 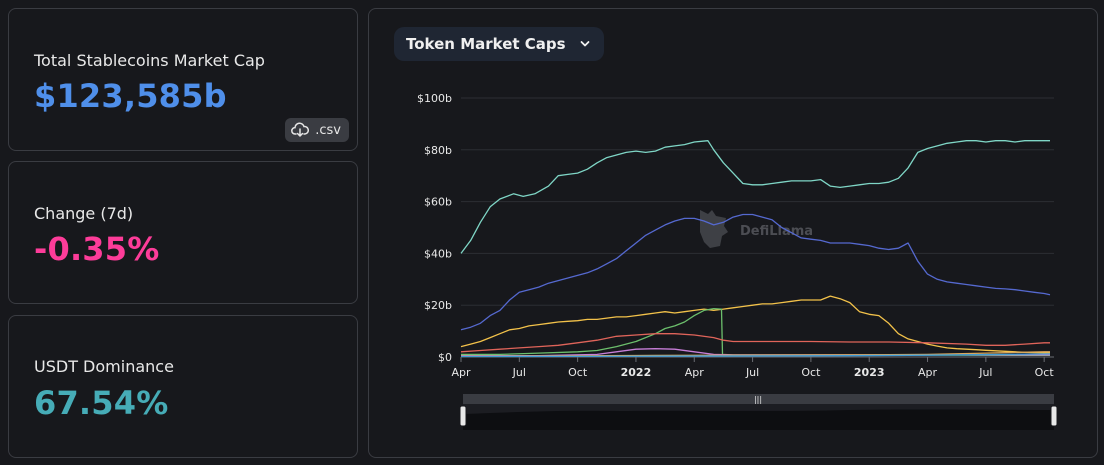 What do you see at coordinates (101, 403) in the screenshot?
I see `usdt-dominance-value: 67.54%` at bounding box center [101, 403].